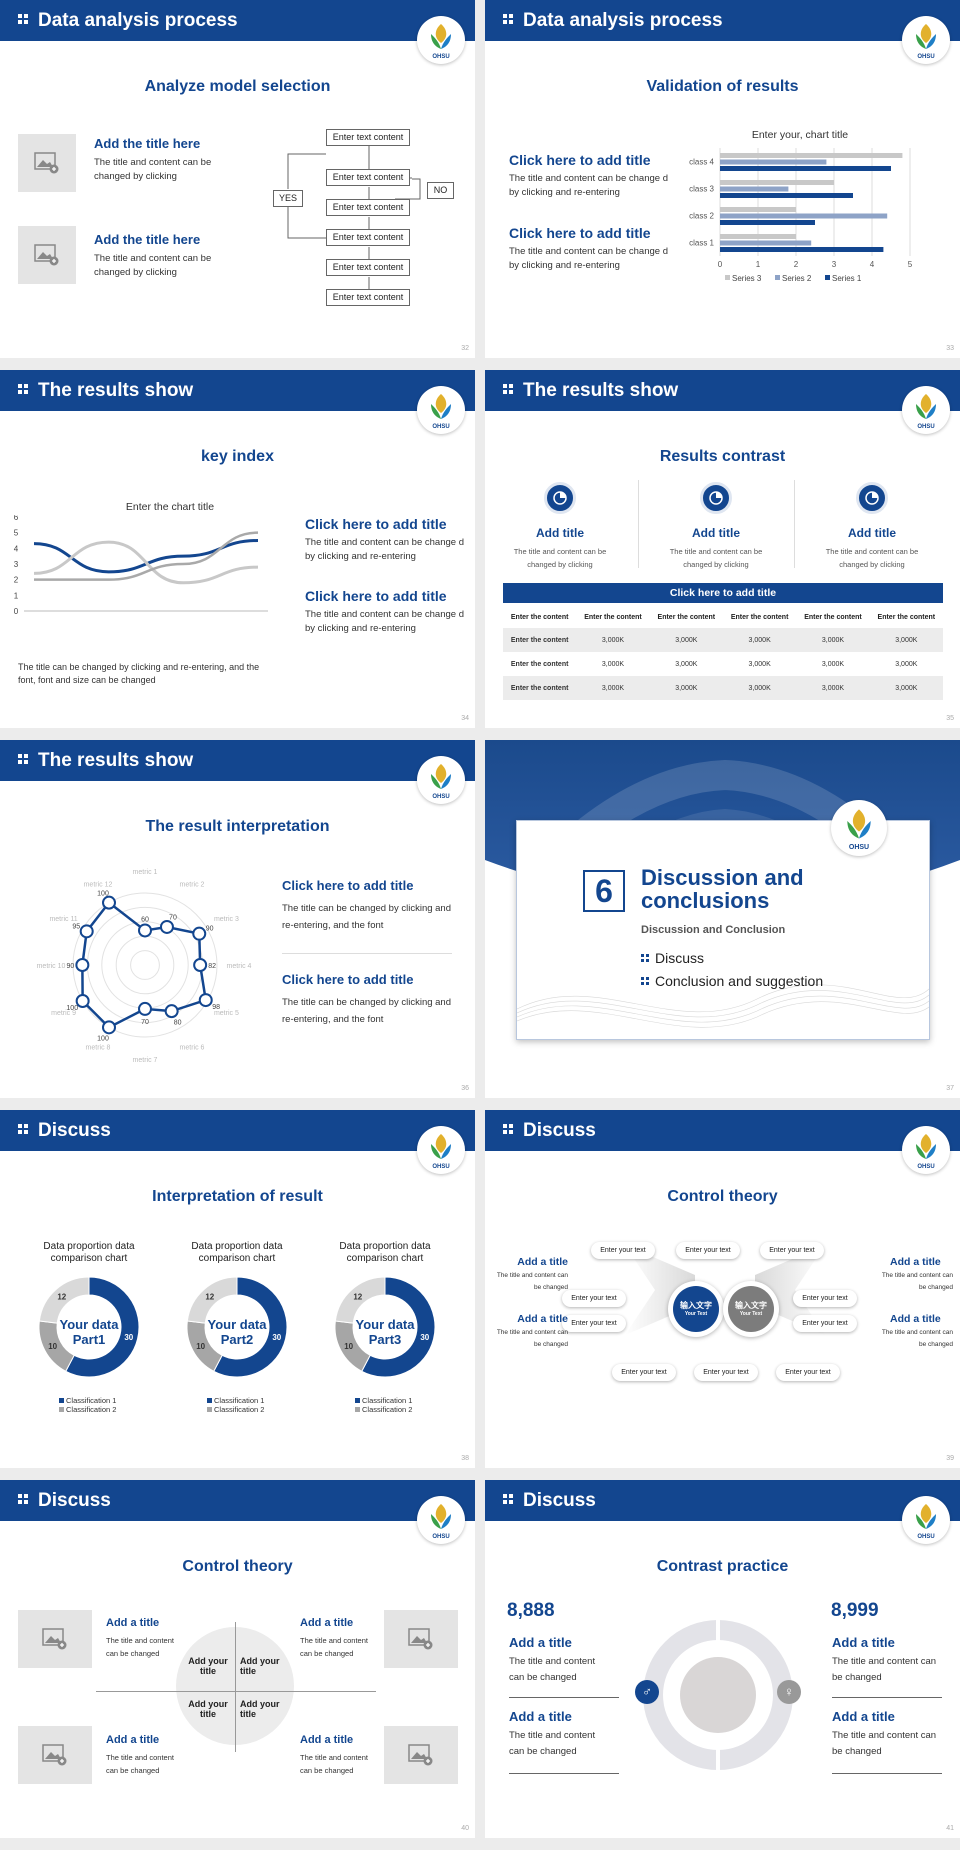 This screenshot has height=1850, width=960. What do you see at coordinates (723, 1006) in the screenshot?
I see `wave-pattern` at bounding box center [723, 1006].